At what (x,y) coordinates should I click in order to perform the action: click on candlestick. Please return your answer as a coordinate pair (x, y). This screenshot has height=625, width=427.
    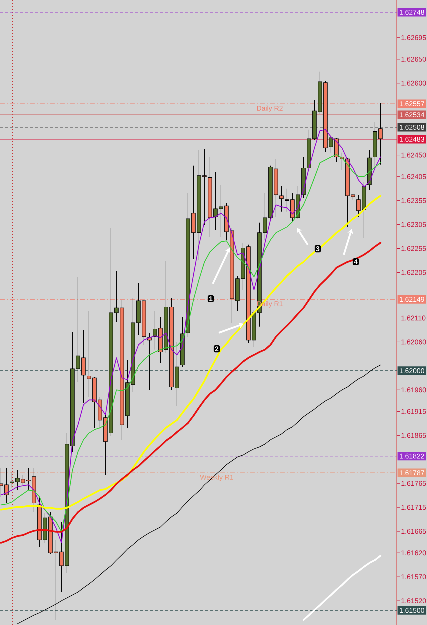
    Looking at the image, I should click on (282, 199).